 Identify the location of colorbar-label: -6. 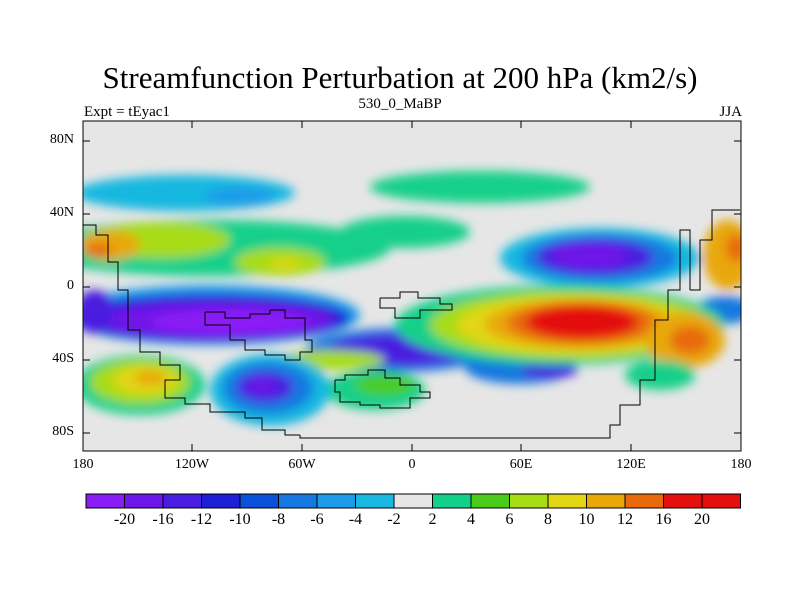
(317, 519).